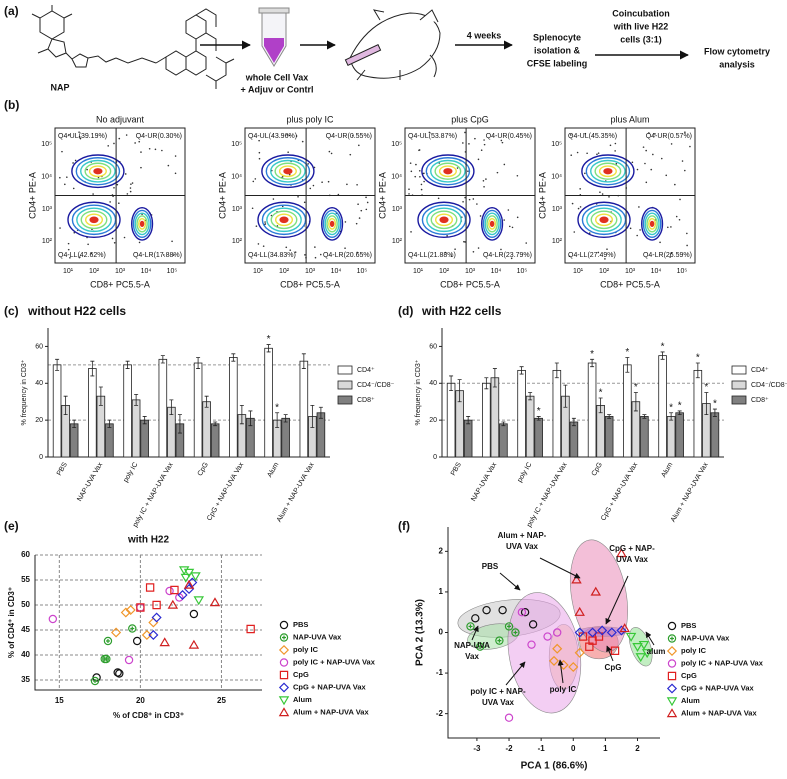 The height and width of the screenshot is (779, 787). Describe the element at coordinates (560, 671) in the screenshot. I see `annotation-arrow` at that location.